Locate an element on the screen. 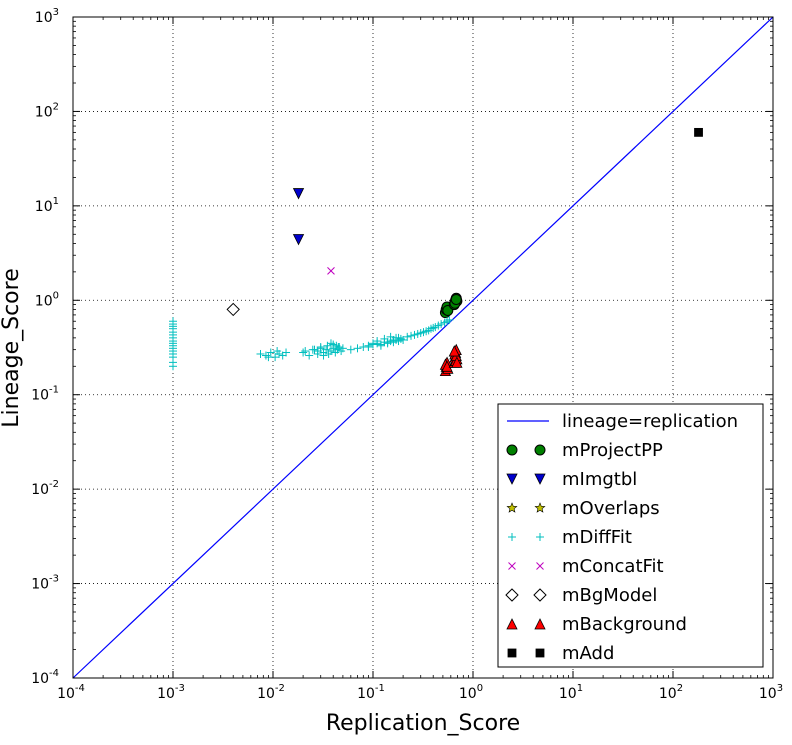  legend-entry: mConcatFit is located at coordinates (586, 566).